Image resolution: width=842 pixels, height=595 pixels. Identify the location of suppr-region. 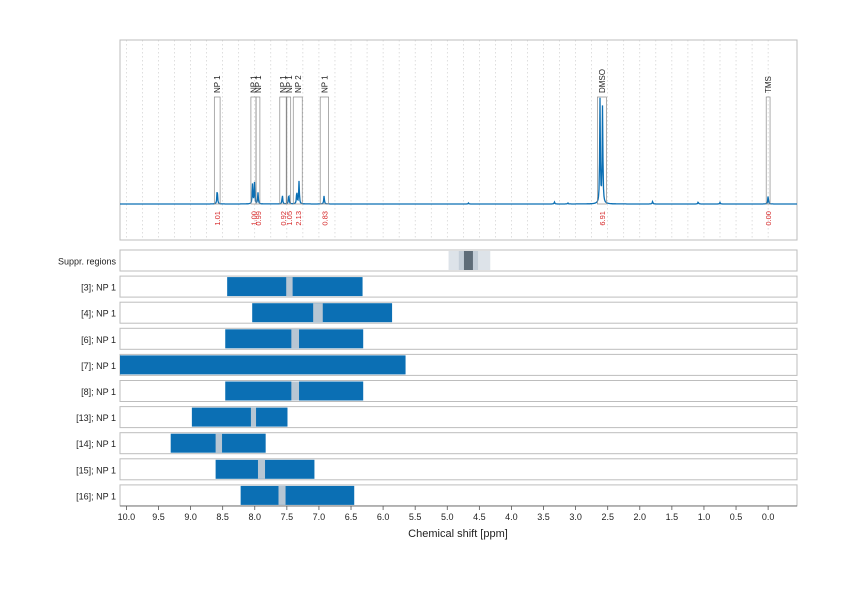
(468, 260).